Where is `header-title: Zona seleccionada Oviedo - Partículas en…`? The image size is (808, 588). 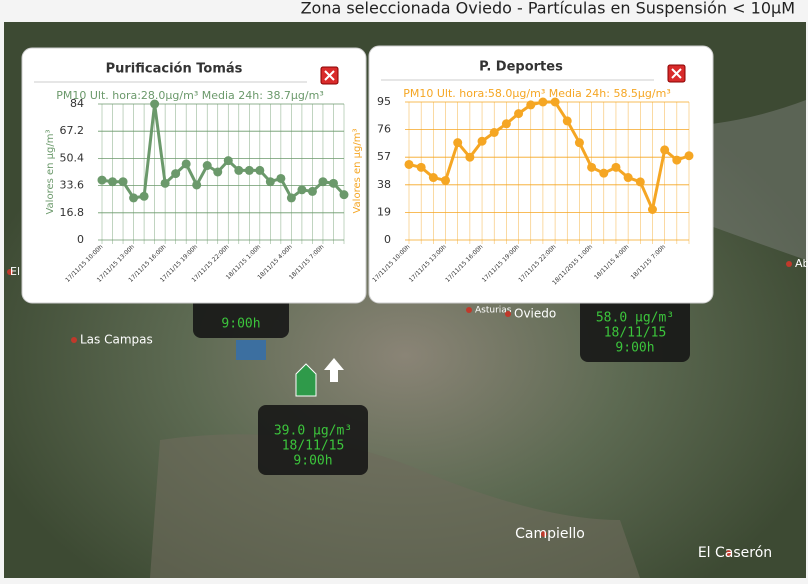
header-title: Zona seleccionada Oviedo - Partículas en… is located at coordinates (548, 9).